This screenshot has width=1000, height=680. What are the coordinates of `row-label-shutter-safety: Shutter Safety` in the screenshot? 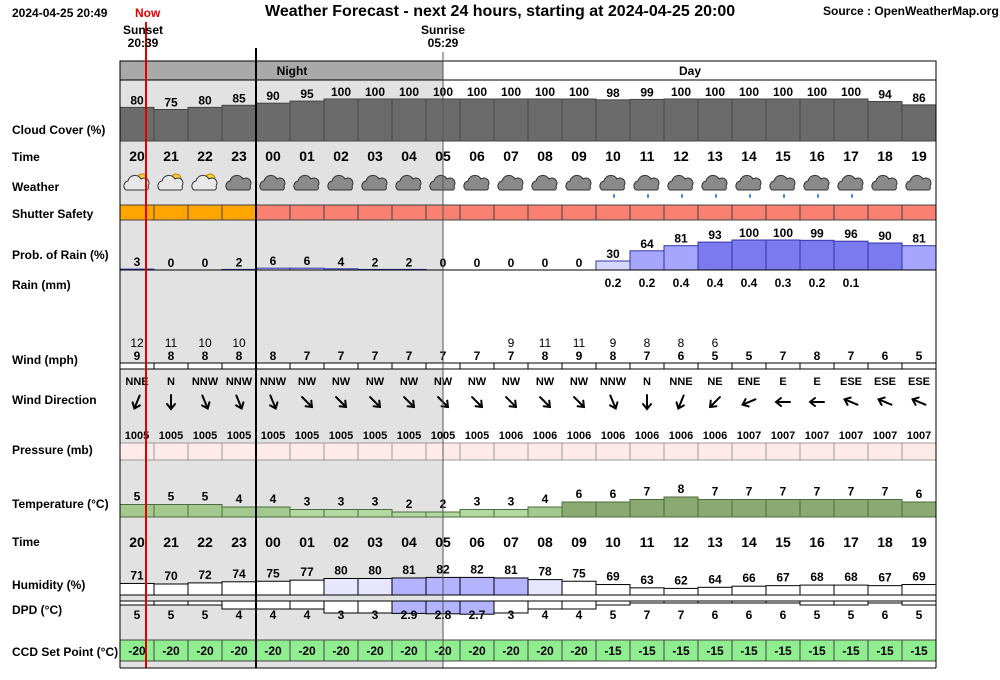 It's located at (53, 214).